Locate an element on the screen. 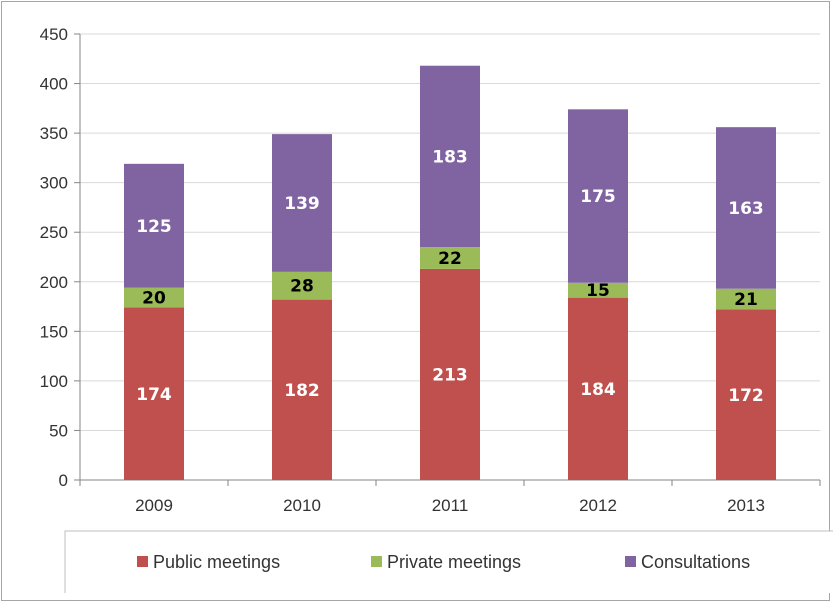 The image size is (833, 601). x-tick-label: 2013 is located at coordinates (746, 505).